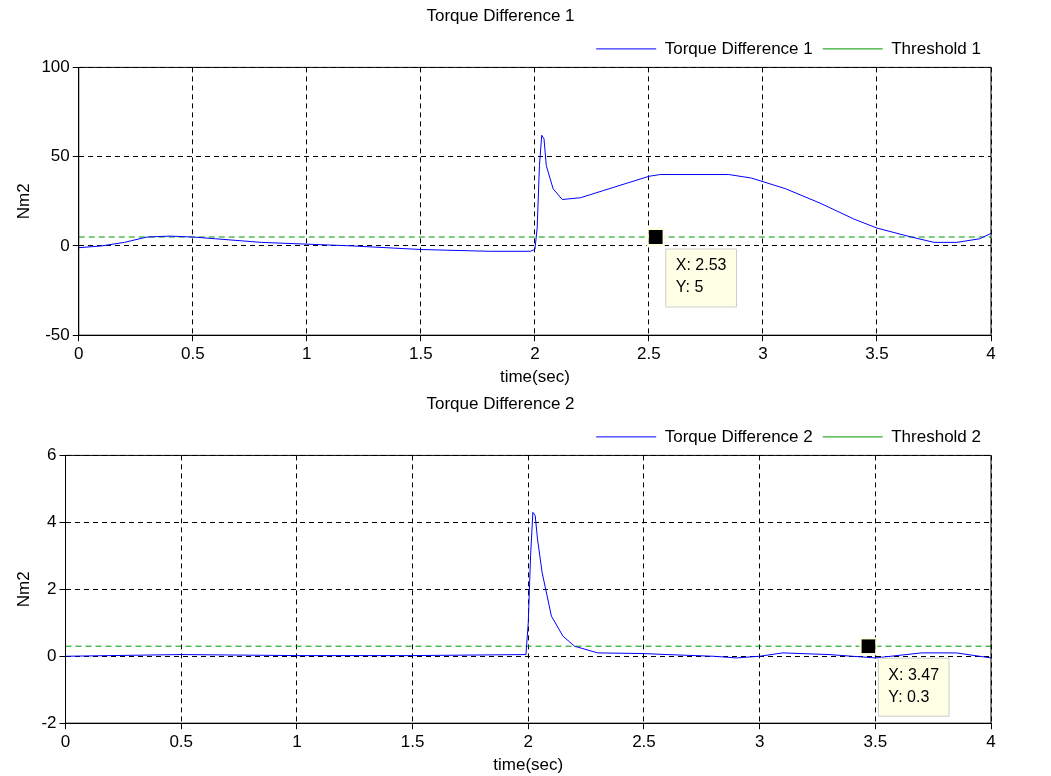 Image resolution: width=1051 pixels, height=776 pixels. Describe the element at coordinates (60, 156) in the screenshot. I see `y-tick-label: 50` at that location.